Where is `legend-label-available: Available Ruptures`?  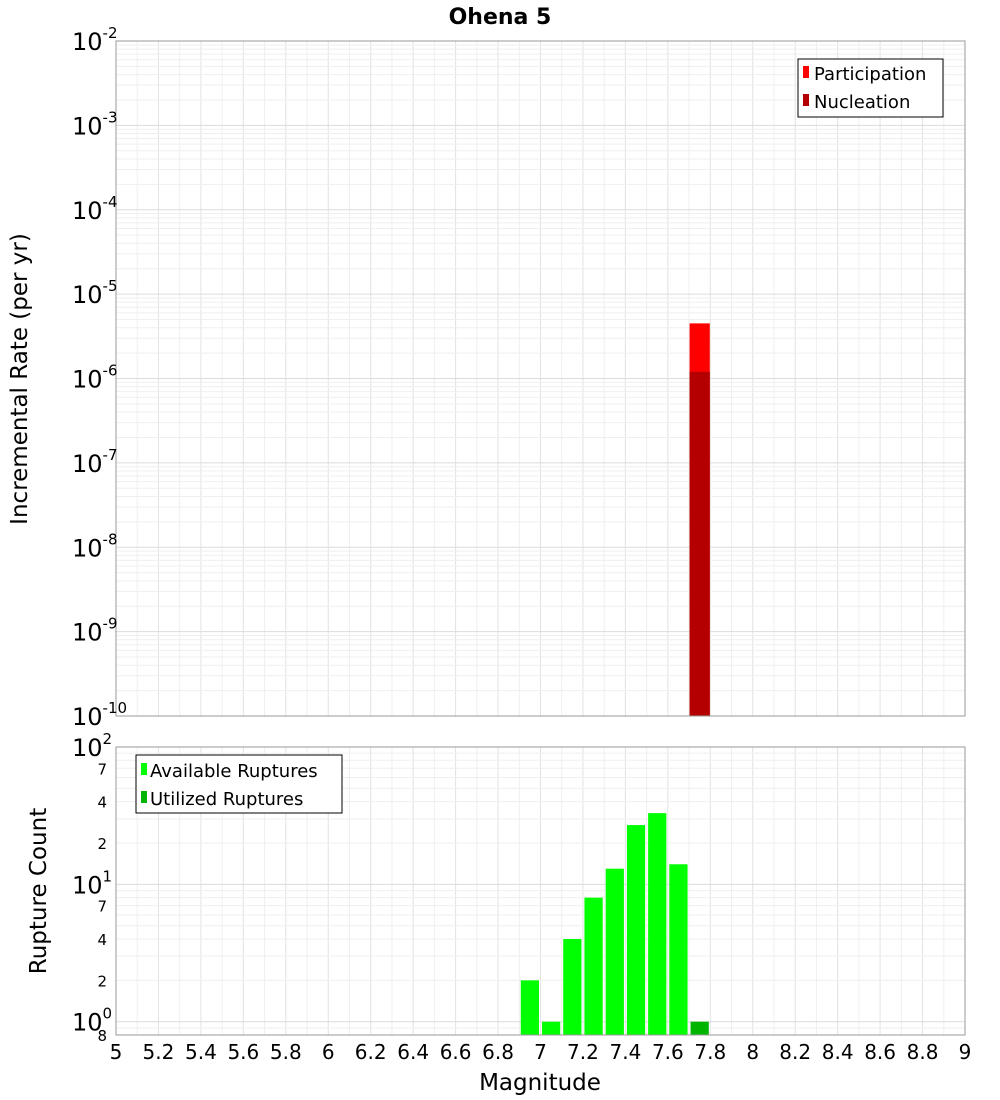
legend-label-available: Available Ruptures is located at coordinates (234, 771).